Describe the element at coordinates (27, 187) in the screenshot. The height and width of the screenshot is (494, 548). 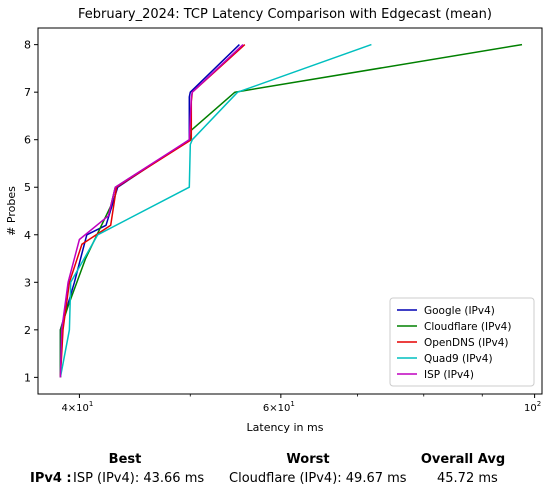
I see `y-tick-label-4: 5` at that location.